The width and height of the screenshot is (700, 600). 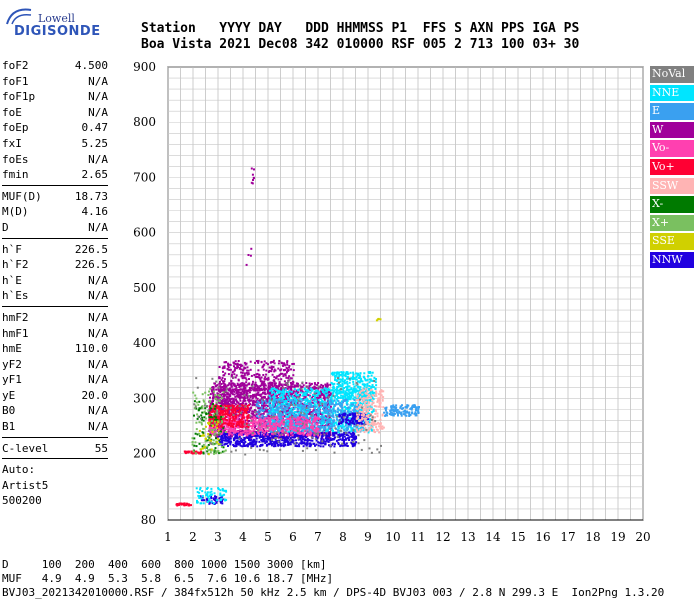 What do you see at coordinates (144, 343) in the screenshot?
I see `y-tick-label: 400` at bounding box center [144, 343].